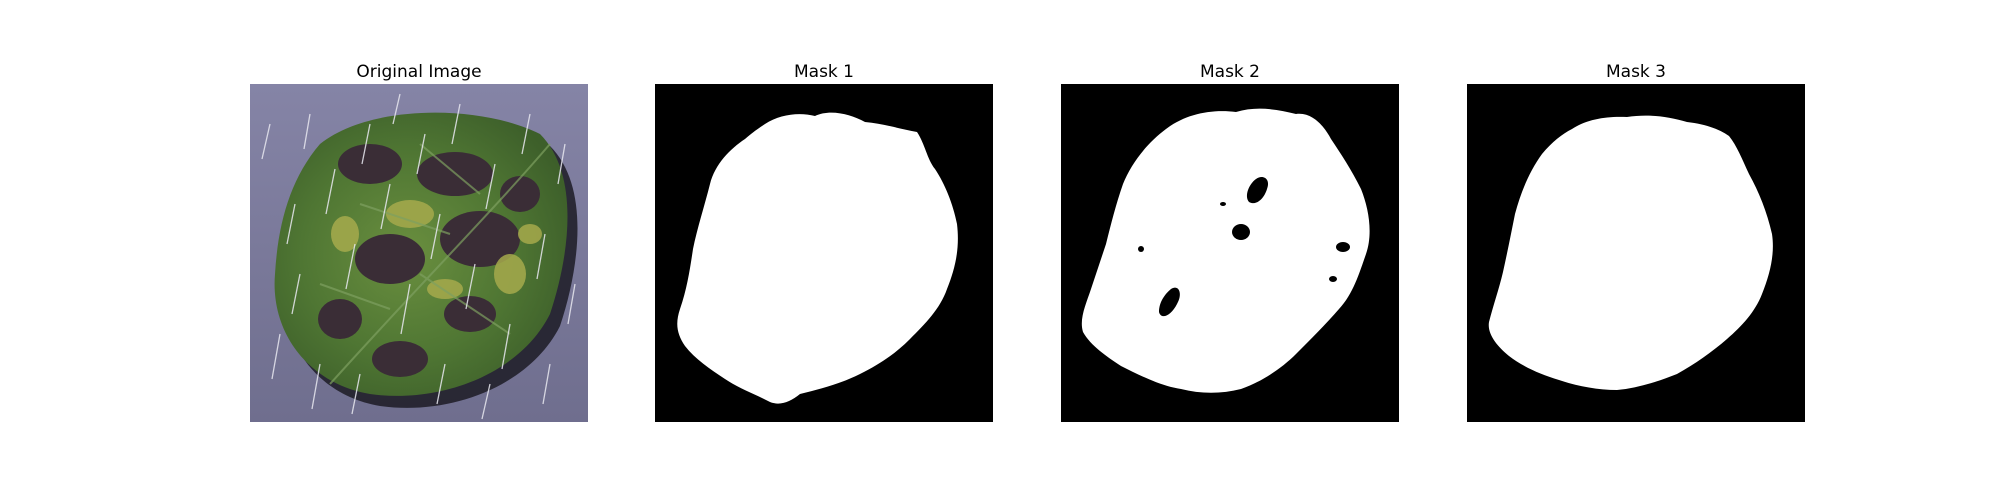 The height and width of the screenshot is (500, 2000). I want to click on panel-title: Mask 2, so click(1229, 72).